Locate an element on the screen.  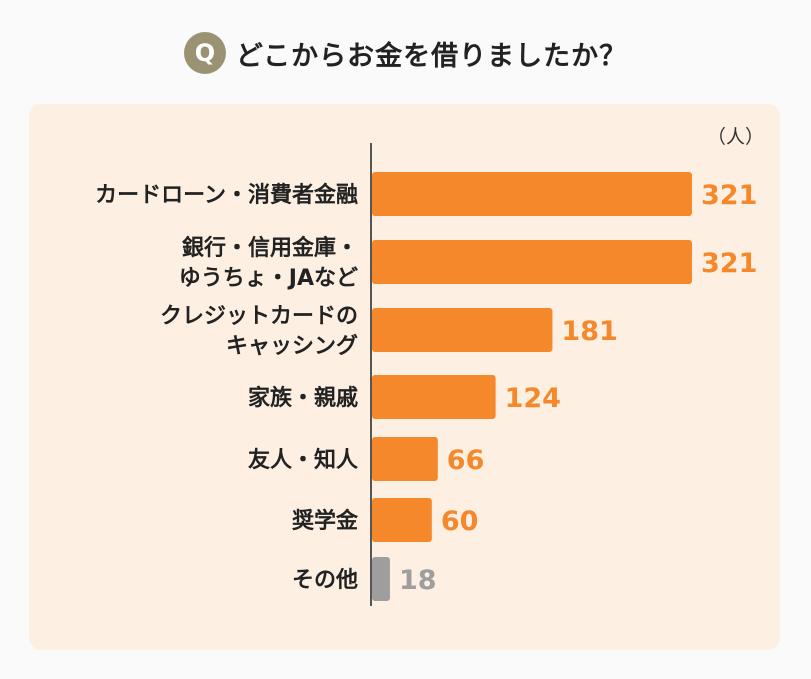
value-label-0: 321 is located at coordinates (729, 195).